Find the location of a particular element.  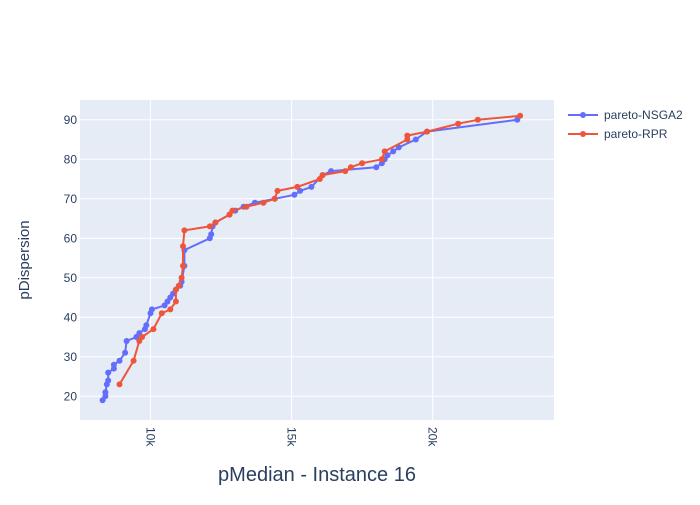

legend-item: pareto-RPR is located at coordinates (618, 134).